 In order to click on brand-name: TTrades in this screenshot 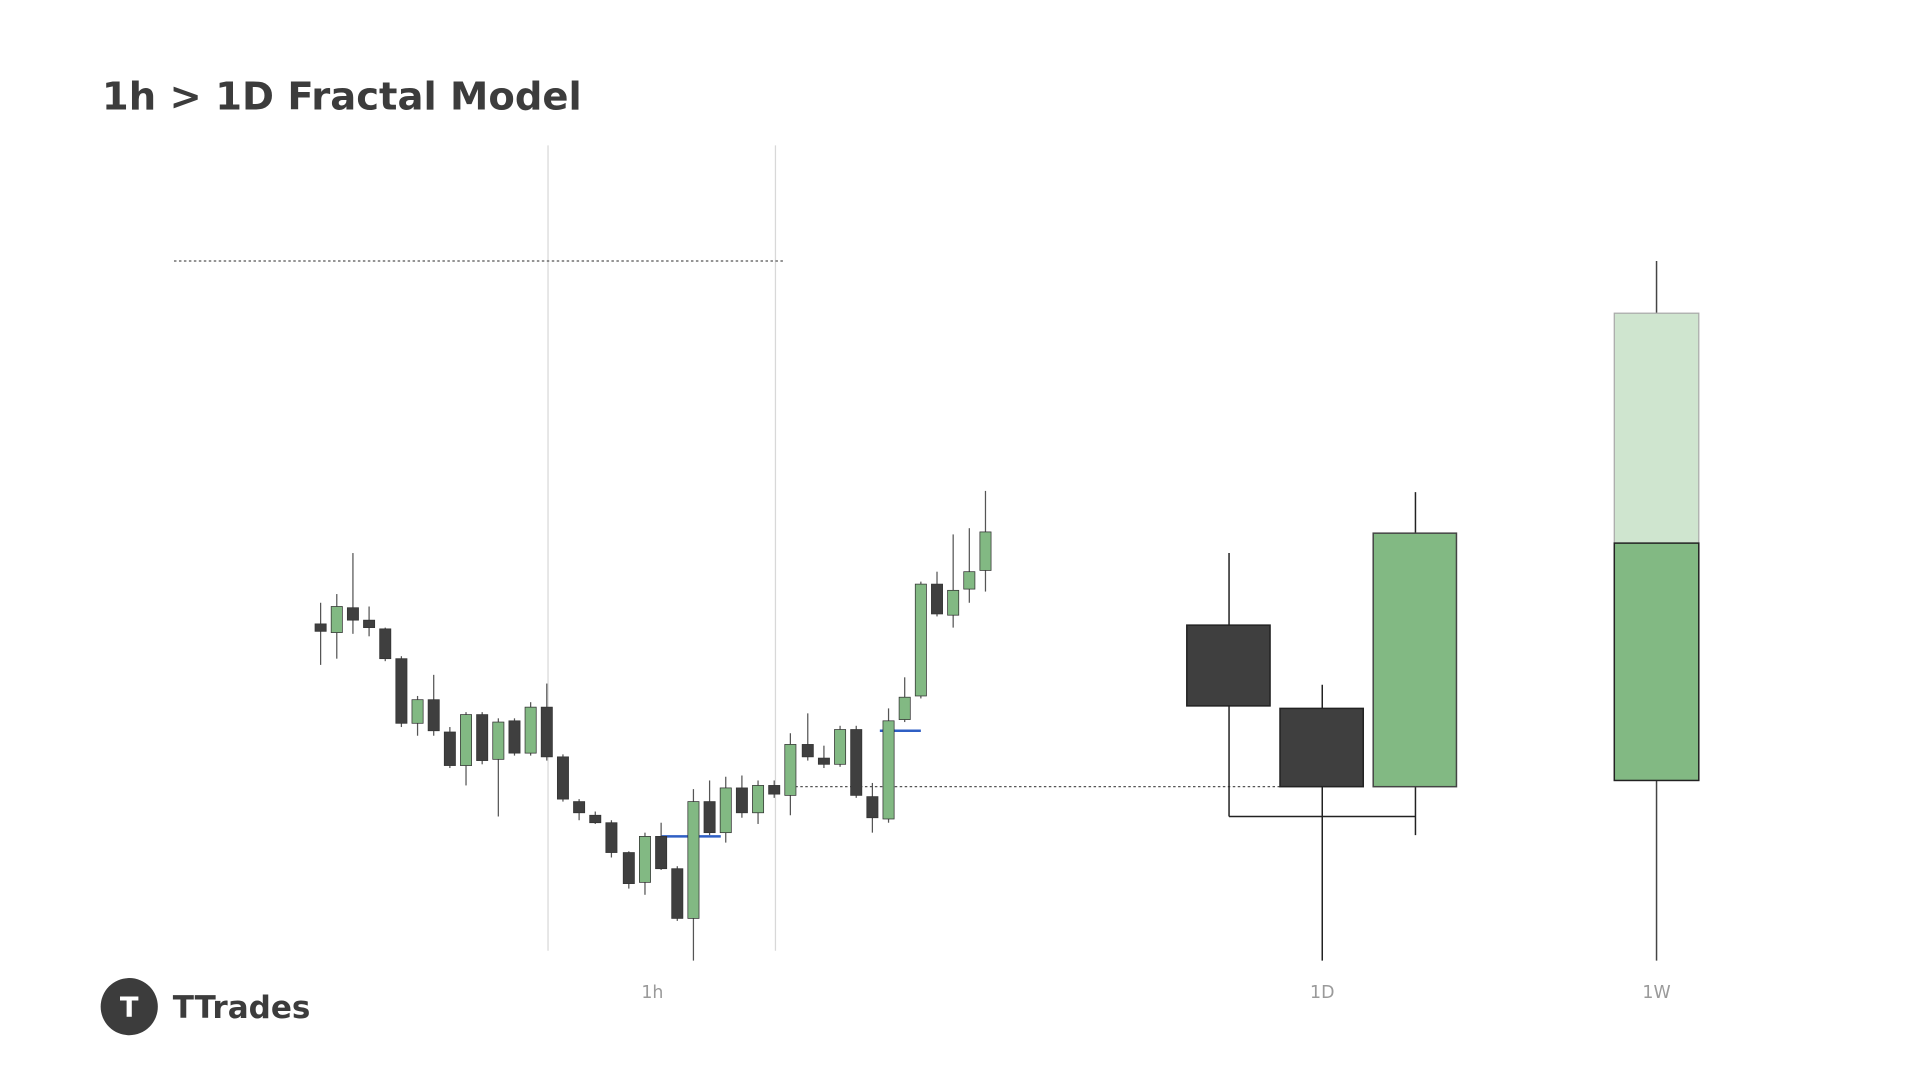, I will do `click(242, 1008)`.